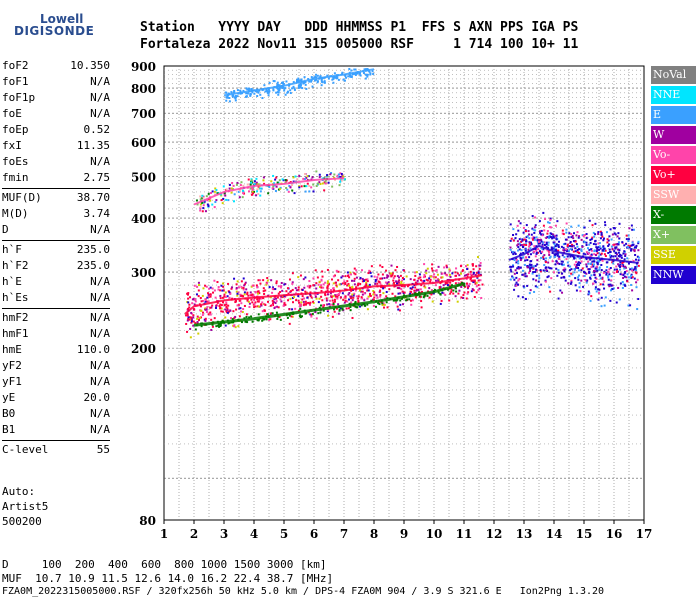 The height and width of the screenshot is (600, 700). Describe the element at coordinates (494, 534) in the screenshot. I see `x-tick-label: 12` at that location.